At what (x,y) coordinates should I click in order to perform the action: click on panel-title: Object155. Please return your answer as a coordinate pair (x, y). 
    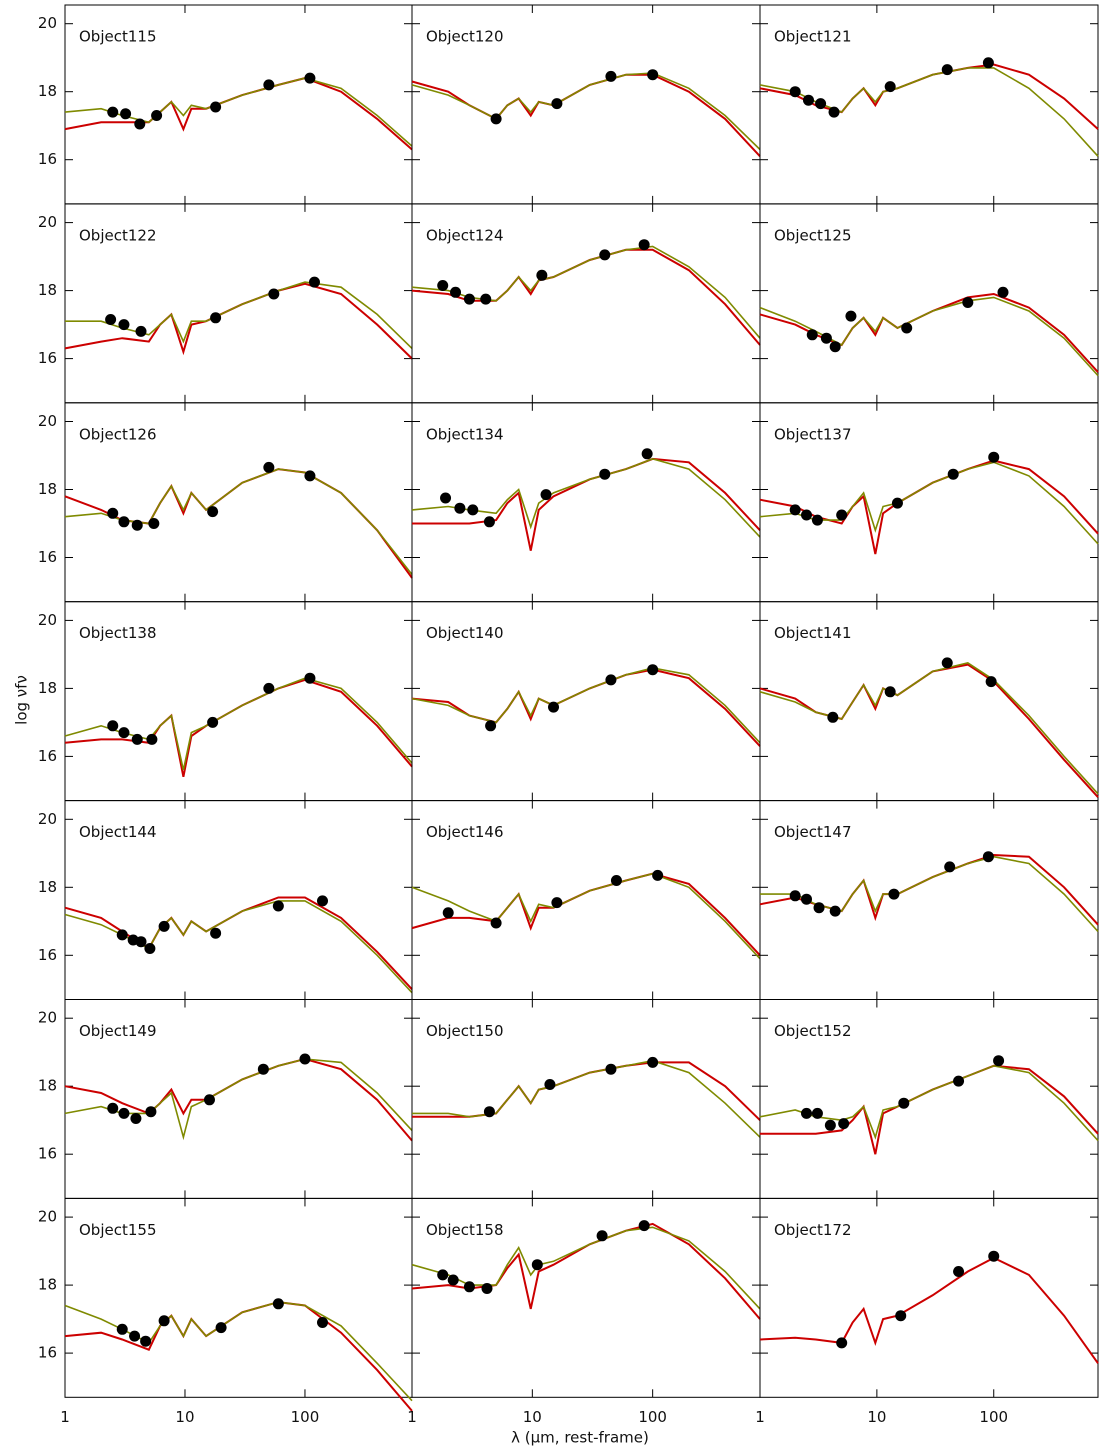
    Looking at the image, I should click on (117, 1230).